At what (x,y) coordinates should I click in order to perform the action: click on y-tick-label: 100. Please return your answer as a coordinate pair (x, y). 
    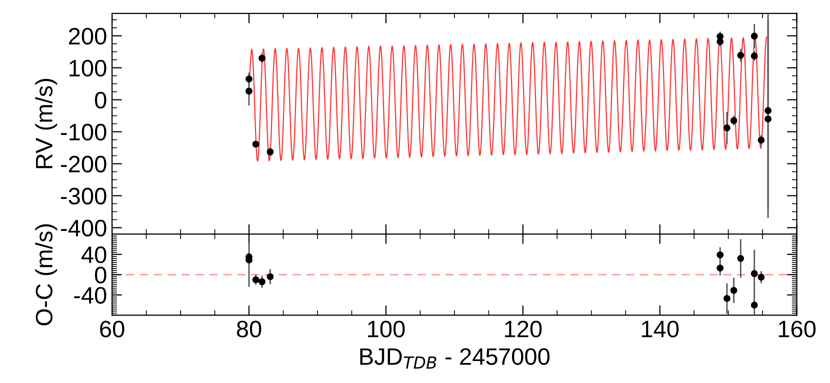
    Looking at the image, I should click on (88, 68).